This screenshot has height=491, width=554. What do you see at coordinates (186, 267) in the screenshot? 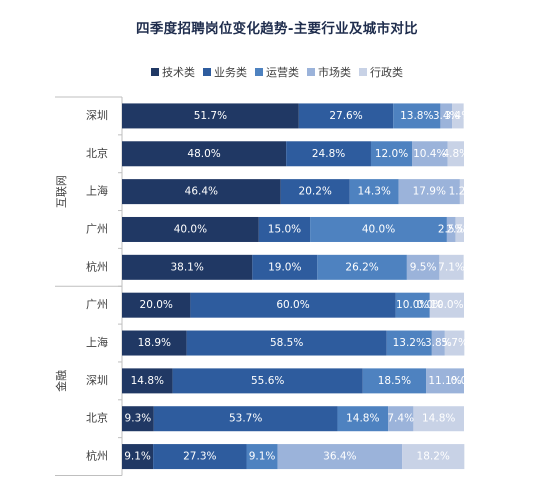
I see `data-label: 38.1%` at bounding box center [186, 267].